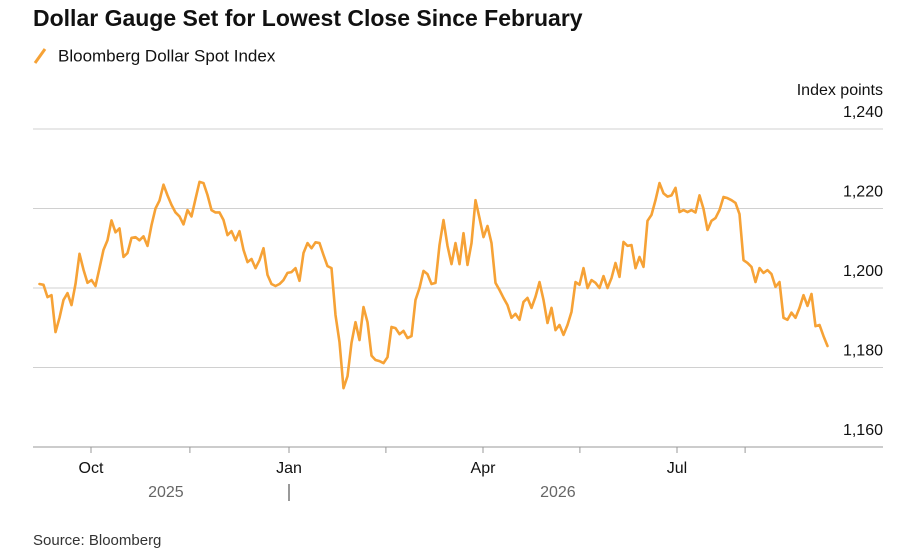 The image size is (909, 559). I want to click on x-tick-label: Apr, so click(484, 468).